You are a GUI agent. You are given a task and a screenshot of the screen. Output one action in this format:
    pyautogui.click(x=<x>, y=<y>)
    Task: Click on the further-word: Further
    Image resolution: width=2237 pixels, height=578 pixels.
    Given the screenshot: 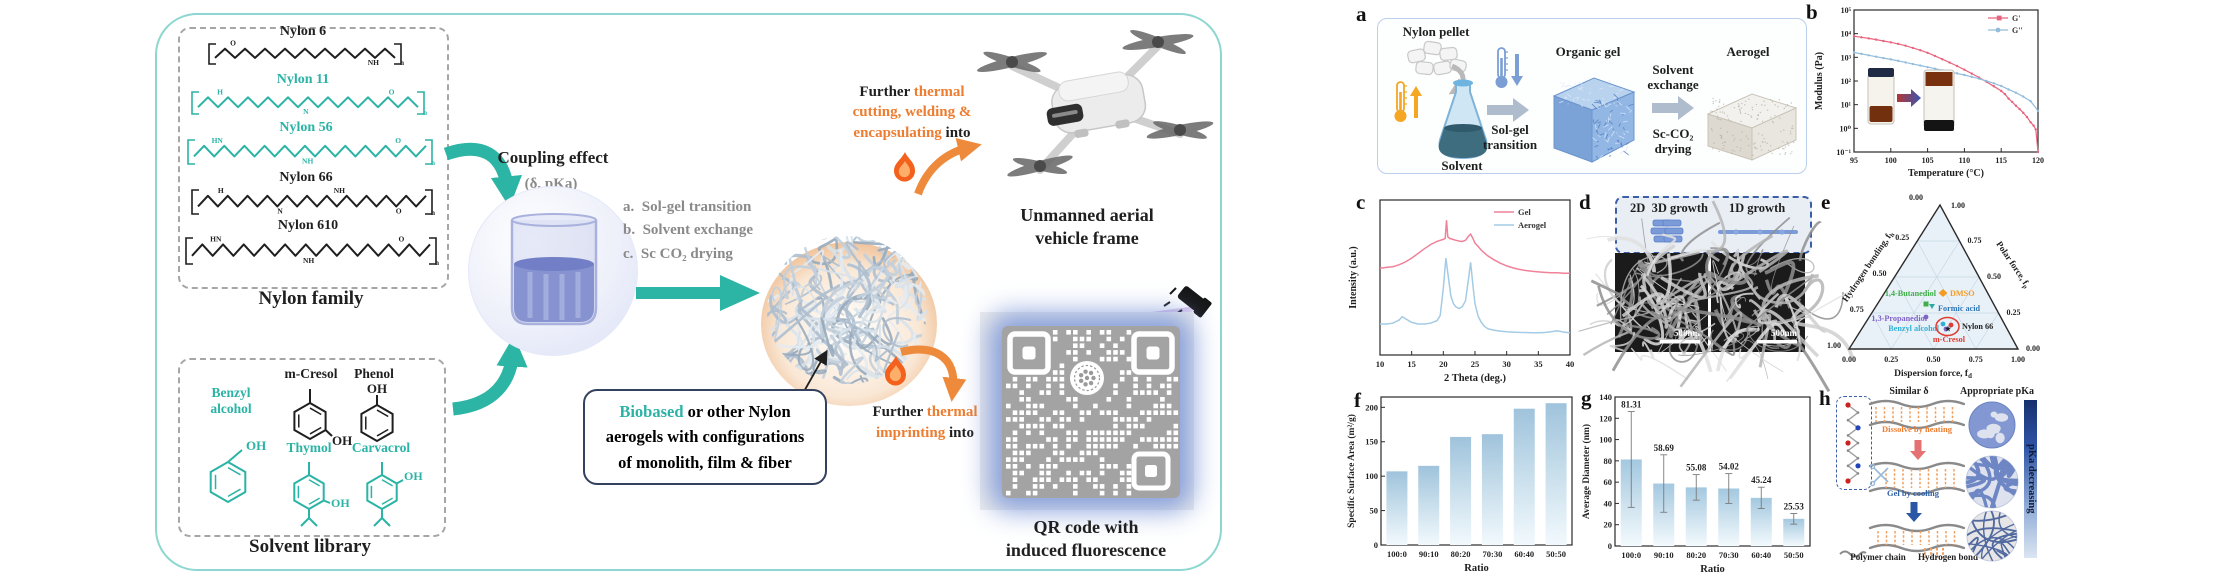 What is the action you would take?
    pyautogui.click(x=886, y=92)
    